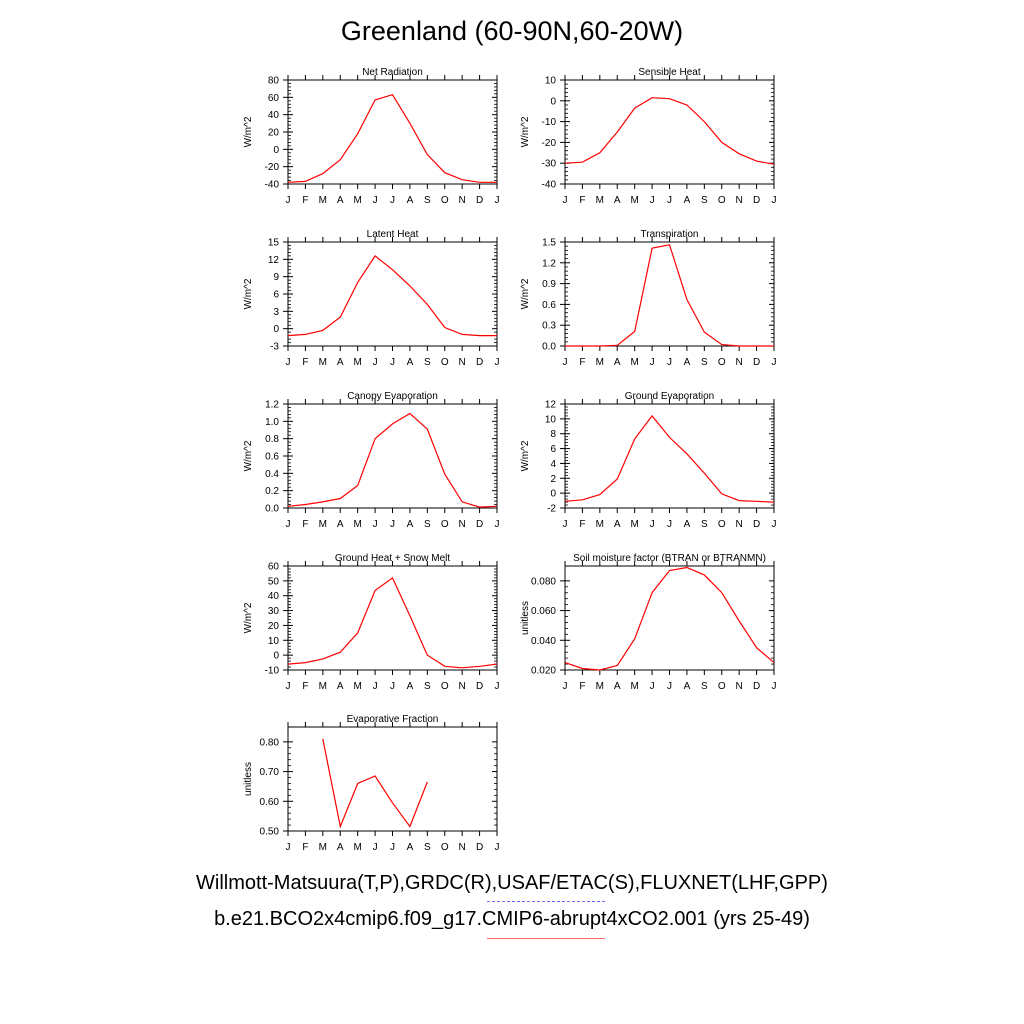 This screenshot has height=1024, width=1024. I want to click on y-tick-label: 15, so click(274, 243).